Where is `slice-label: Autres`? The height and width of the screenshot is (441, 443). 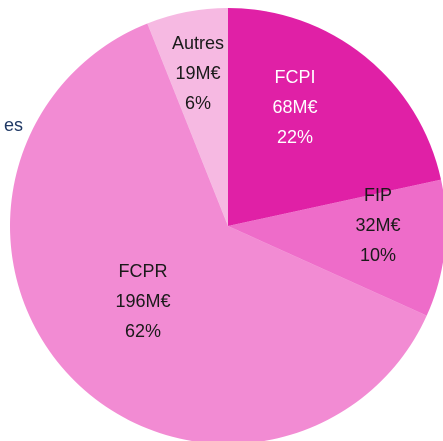 slice-label: Autres is located at coordinates (198, 43).